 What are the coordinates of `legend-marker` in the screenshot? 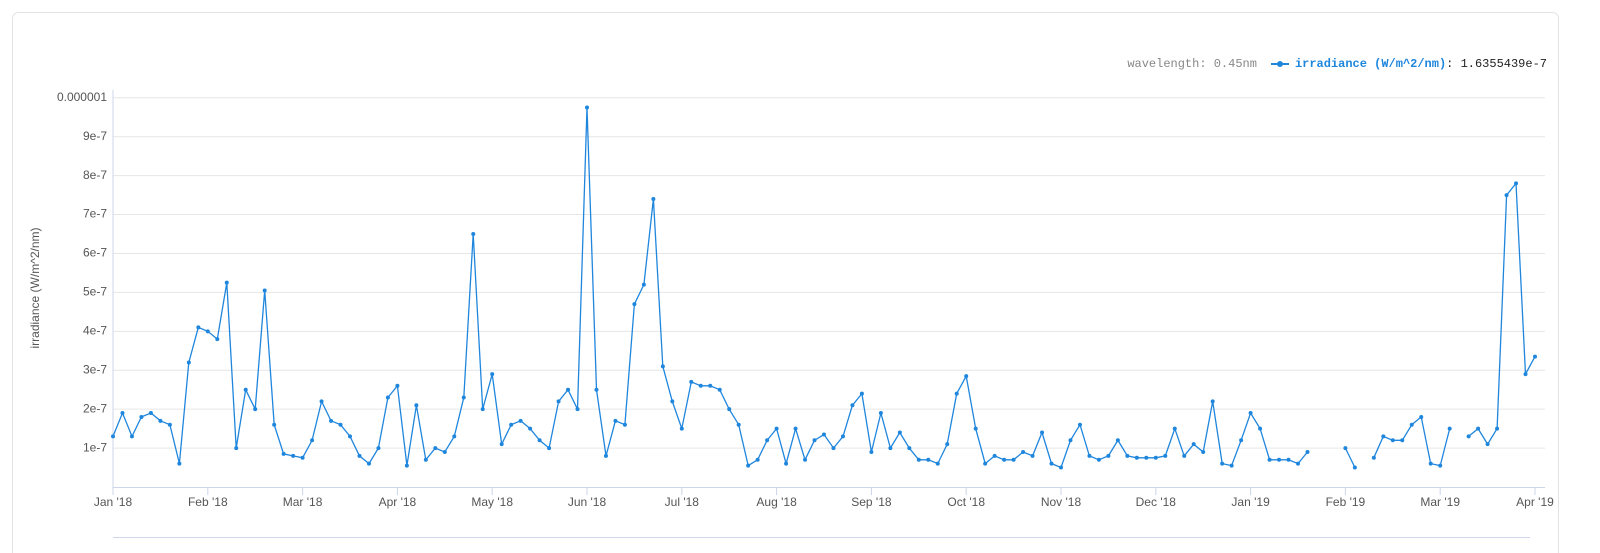 It's located at (1279, 64).